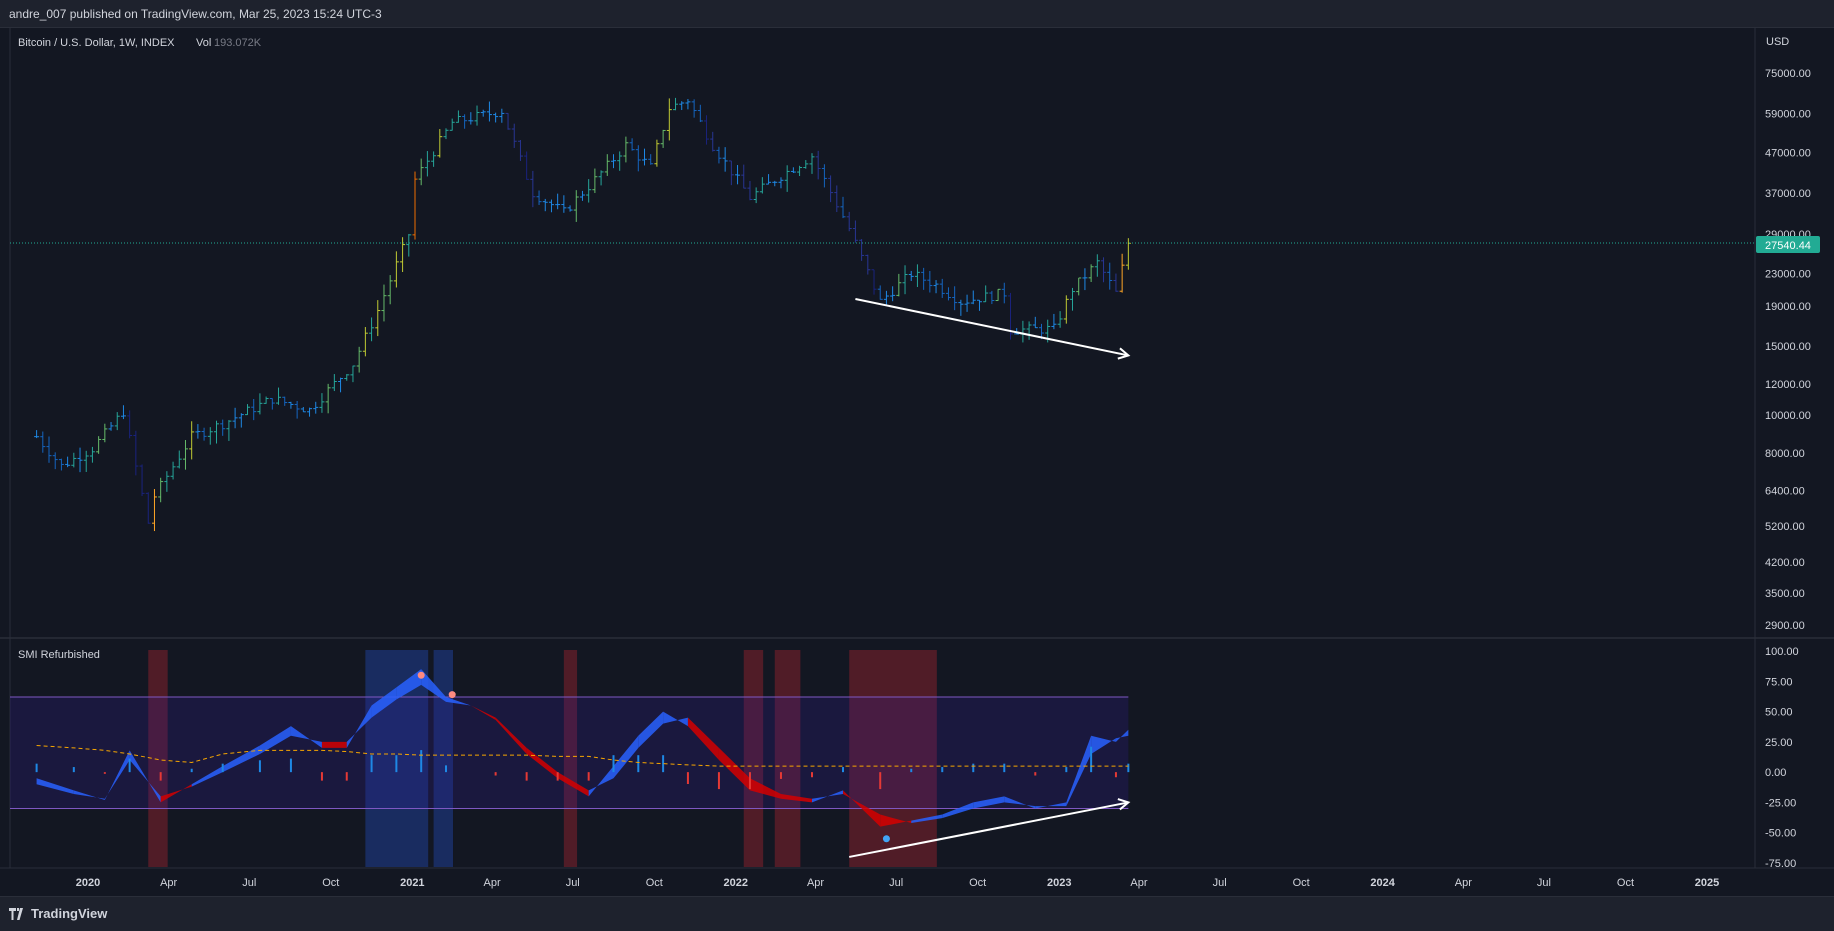 This screenshot has width=1834, height=931. What do you see at coordinates (736, 883) in the screenshot?
I see `time-axis-tick: 2022` at bounding box center [736, 883].